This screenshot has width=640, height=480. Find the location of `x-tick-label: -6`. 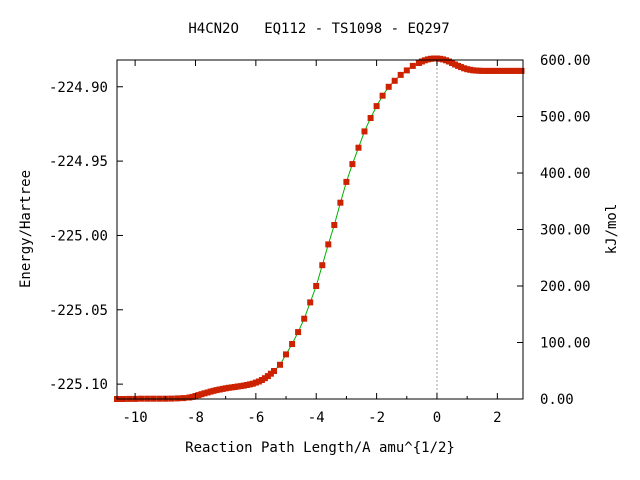

x-tick-label: -6 is located at coordinates (255, 418).